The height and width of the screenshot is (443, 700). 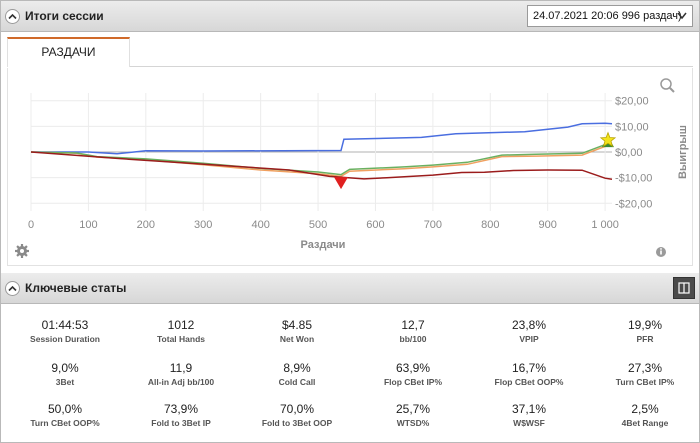 What do you see at coordinates (413, 339) in the screenshot?
I see `stat-label: bb/100` at bounding box center [413, 339].